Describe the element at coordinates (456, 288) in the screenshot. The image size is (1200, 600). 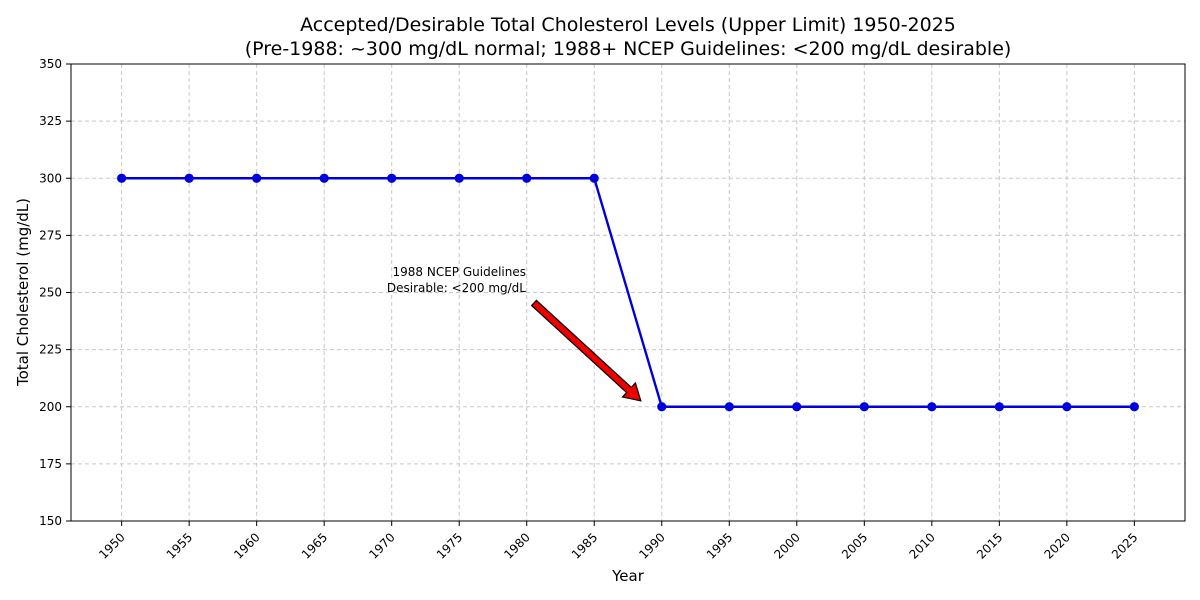
I see `annotation-text-line2: Desirable: <200 mg/dL` at that location.